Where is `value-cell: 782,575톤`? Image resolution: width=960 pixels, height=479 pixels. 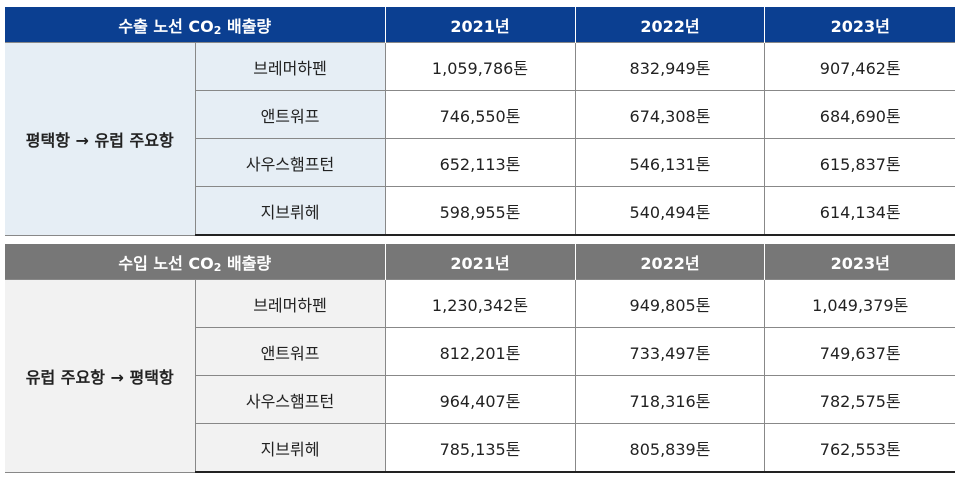
value-cell: 782,575톤 is located at coordinates (859, 399).